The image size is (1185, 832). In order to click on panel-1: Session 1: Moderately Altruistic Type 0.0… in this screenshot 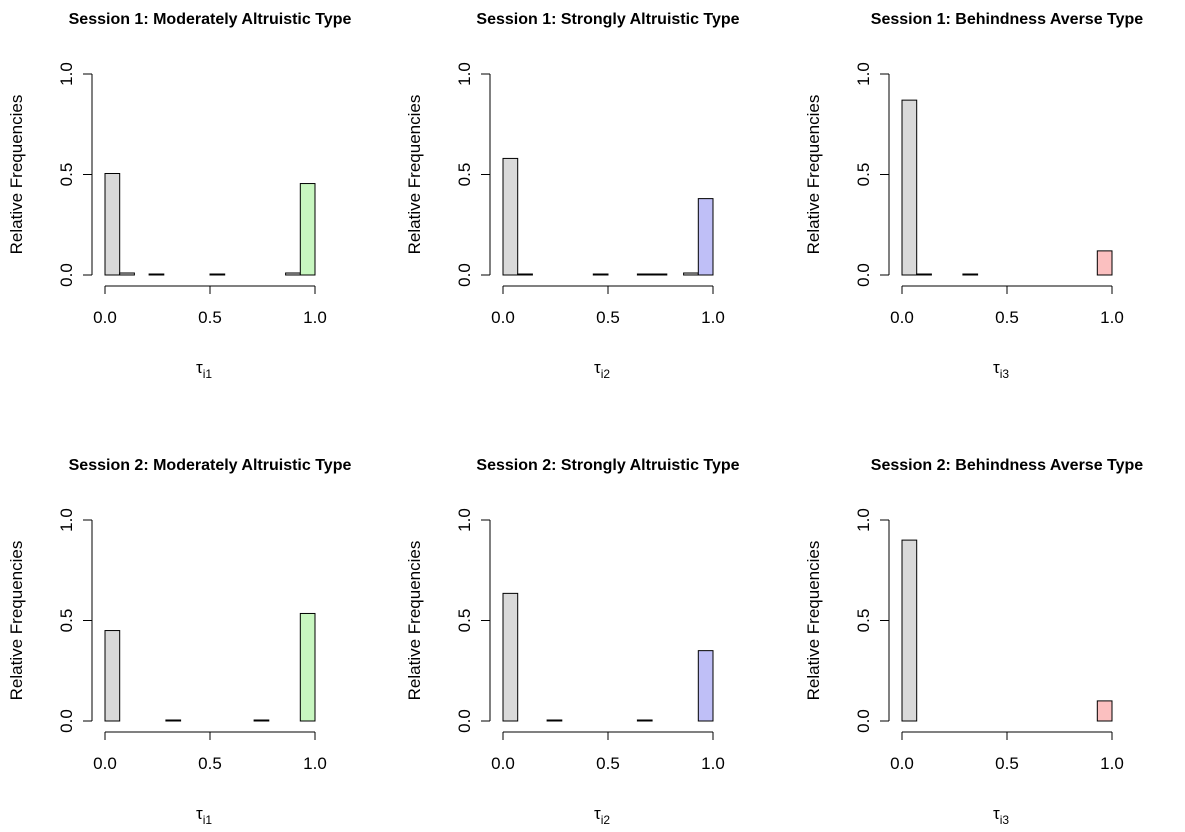, I will do `click(179, 196)`.